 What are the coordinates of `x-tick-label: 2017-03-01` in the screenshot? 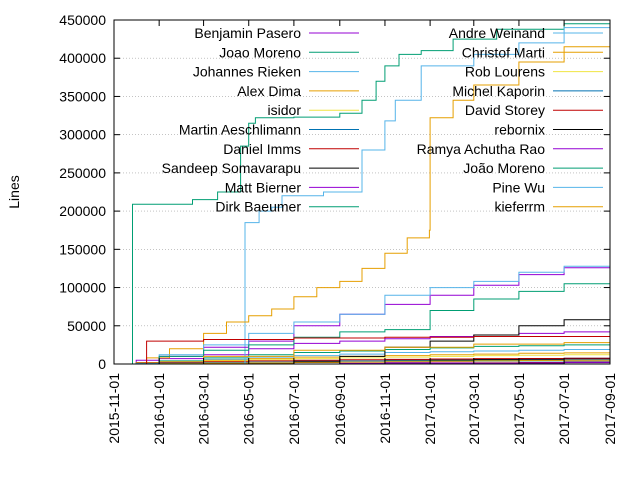 It's located at (474, 409).